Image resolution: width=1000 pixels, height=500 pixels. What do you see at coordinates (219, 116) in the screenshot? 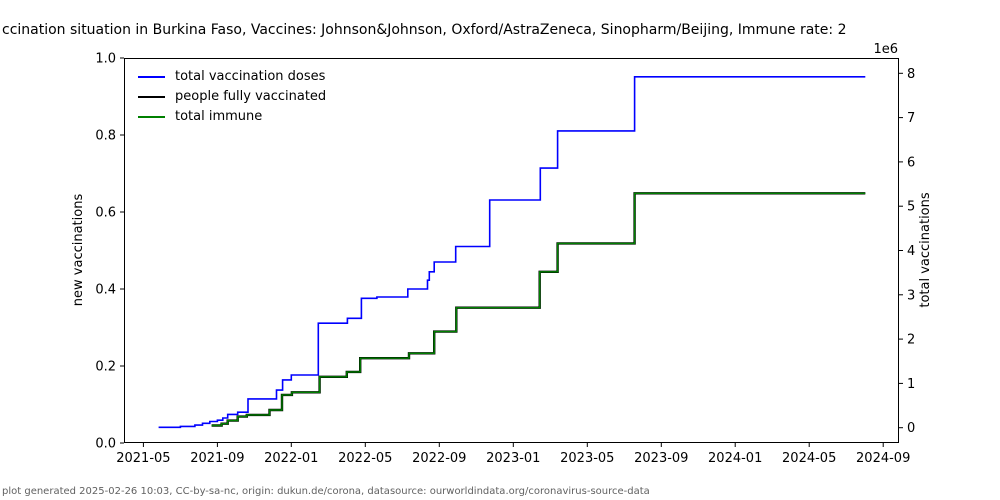
I see `legend-item-label: total immune` at bounding box center [219, 116].